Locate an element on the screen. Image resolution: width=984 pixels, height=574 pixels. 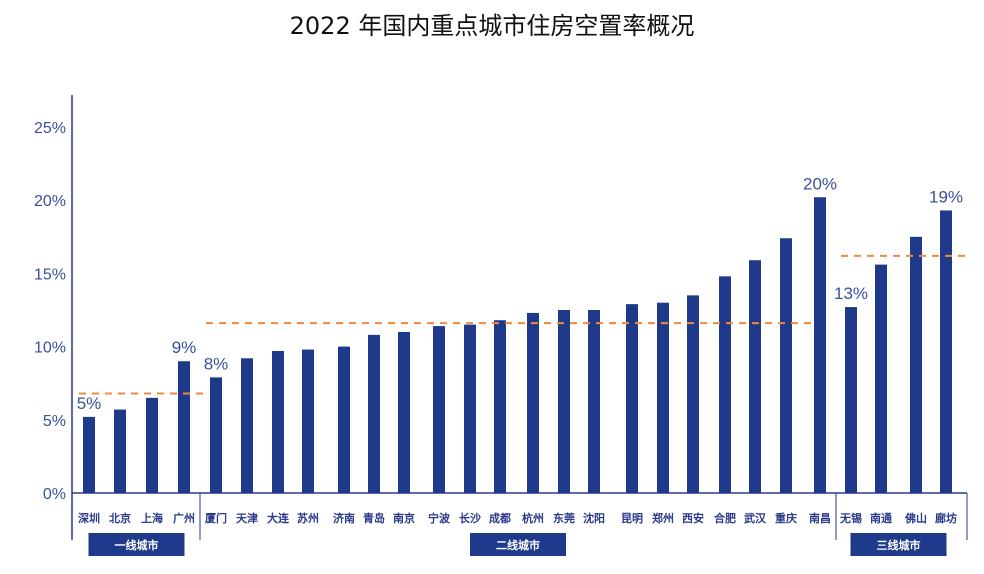
group-label: 一线城市 is located at coordinates (137, 545).